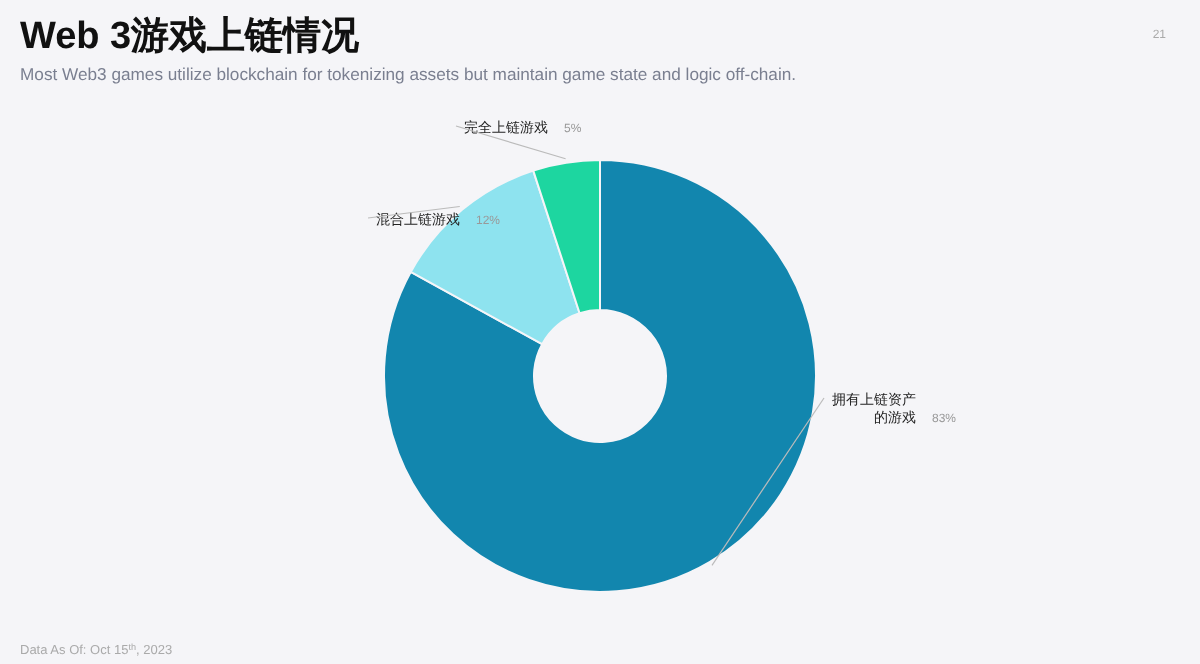 Image resolution: width=1200 pixels, height=664 pixels. I want to click on chart-title: Web 3游戏上链情况, so click(191, 36).